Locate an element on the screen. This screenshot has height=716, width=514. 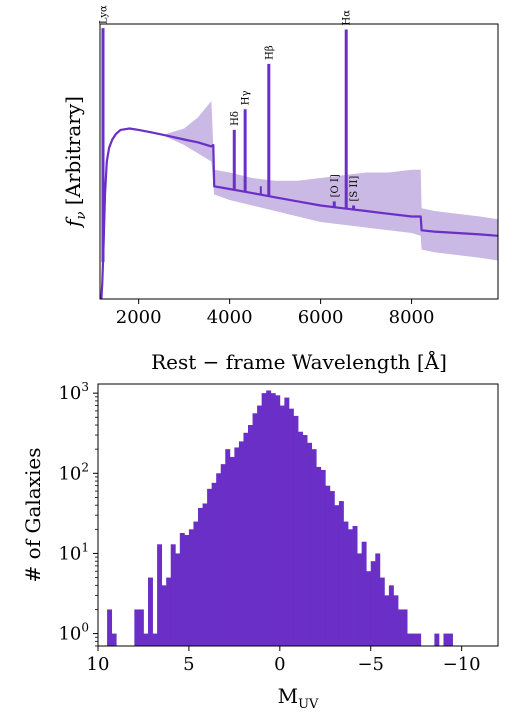
spectrum-y-axis-label-unit: [Arbitrary] is located at coordinates (73, 154).